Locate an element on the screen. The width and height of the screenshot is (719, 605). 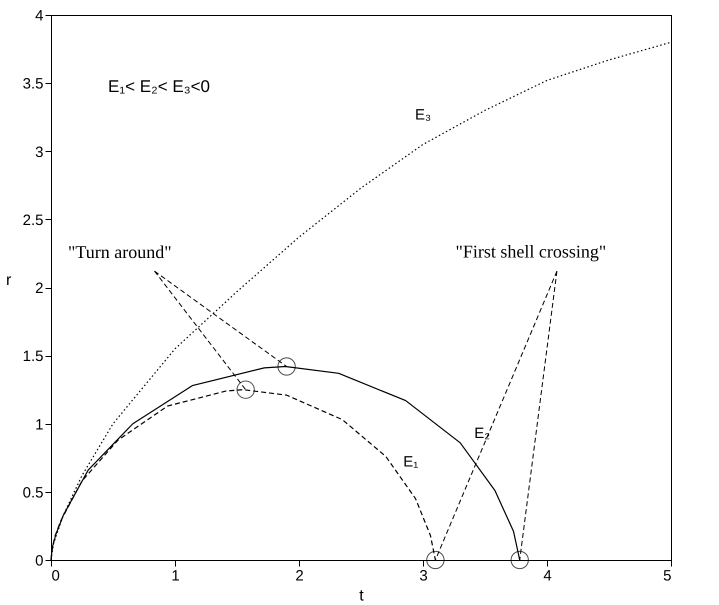
y-tick-label: 4 is located at coordinates (39, 16).